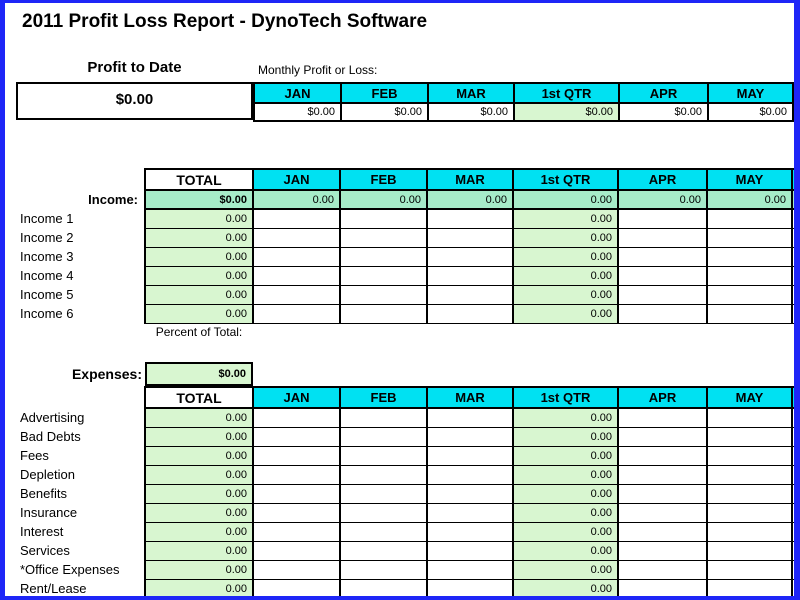 This screenshot has height=600, width=800. Describe the element at coordinates (565, 199) in the screenshot. I see `income-month-cell-qtr1: 0.00` at that location.